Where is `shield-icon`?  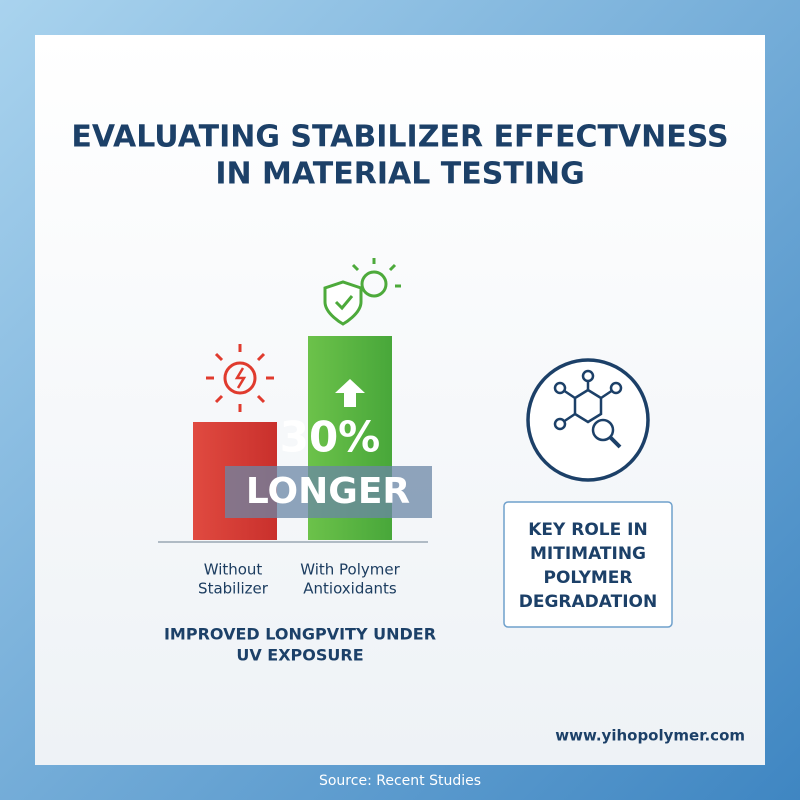
shield-icon is located at coordinates (362, 292).